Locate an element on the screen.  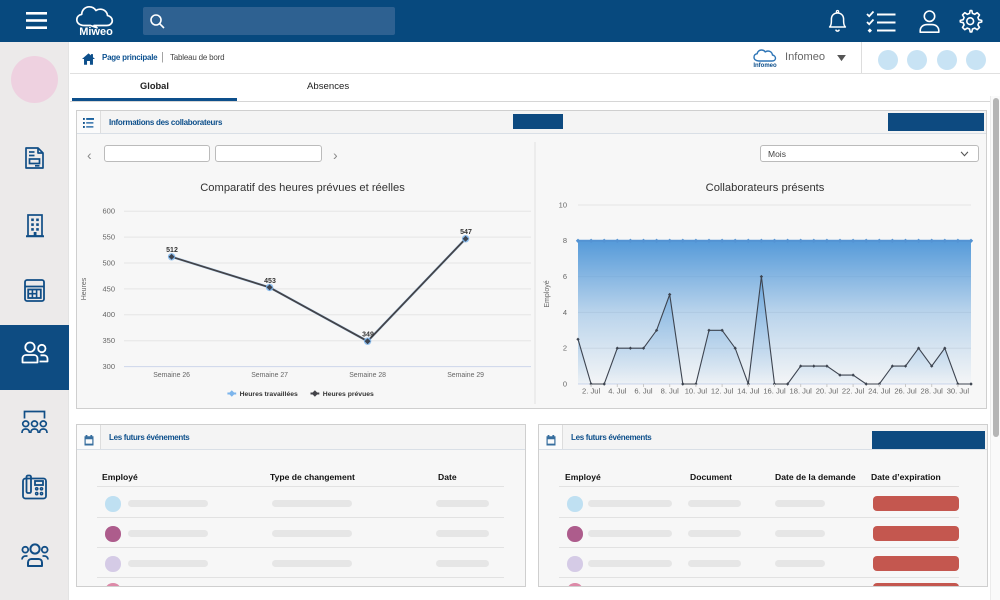
svg-text: 0 is located at coordinates (565, 383).